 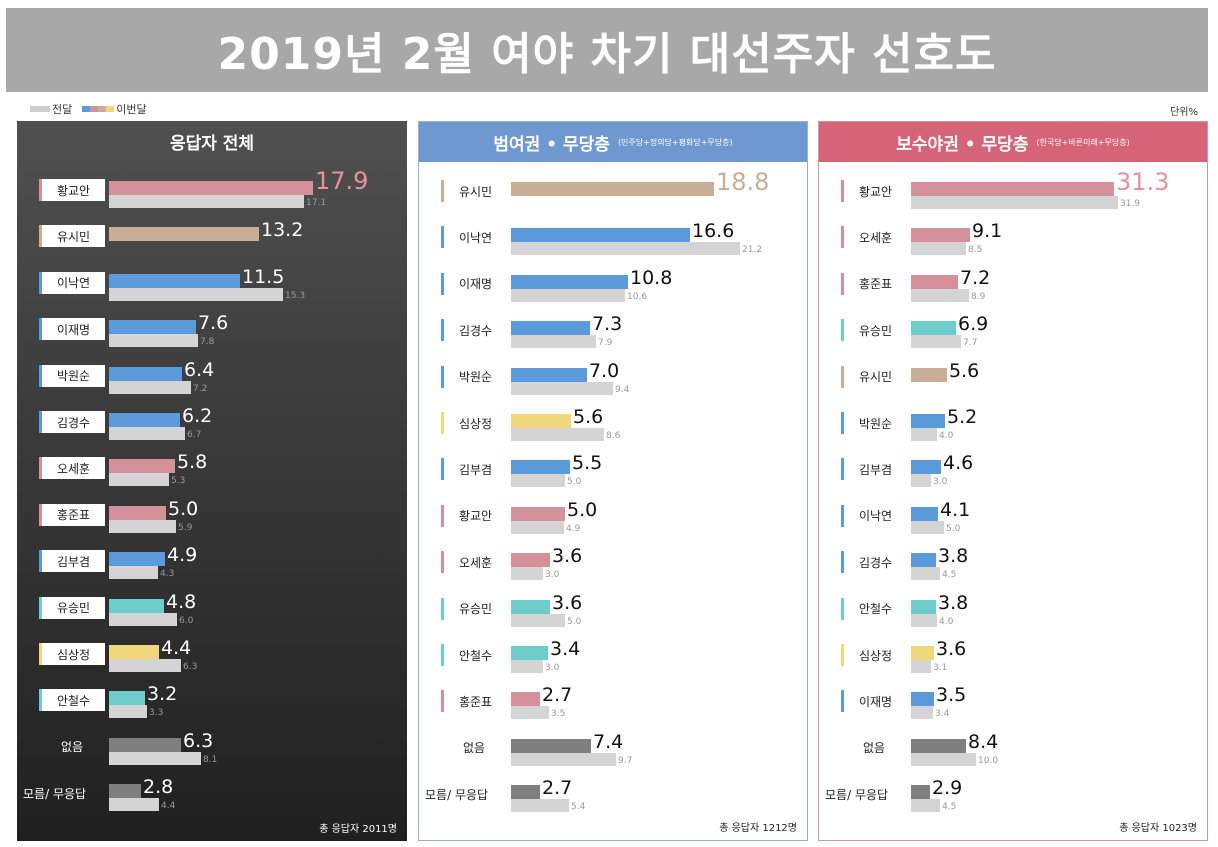 What do you see at coordinates (158, 787) in the screenshot?
I see `value-label: 2.8` at bounding box center [158, 787].